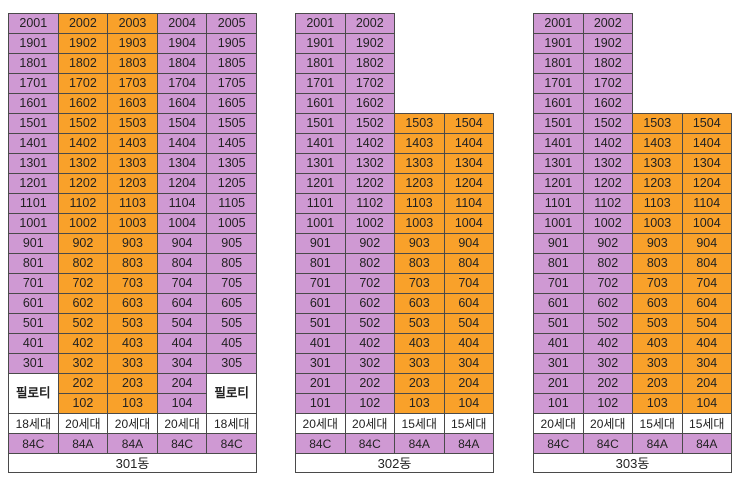  Describe the element at coordinates (320, 183) in the screenshot. I see `unit-cell: 1201` at that location.